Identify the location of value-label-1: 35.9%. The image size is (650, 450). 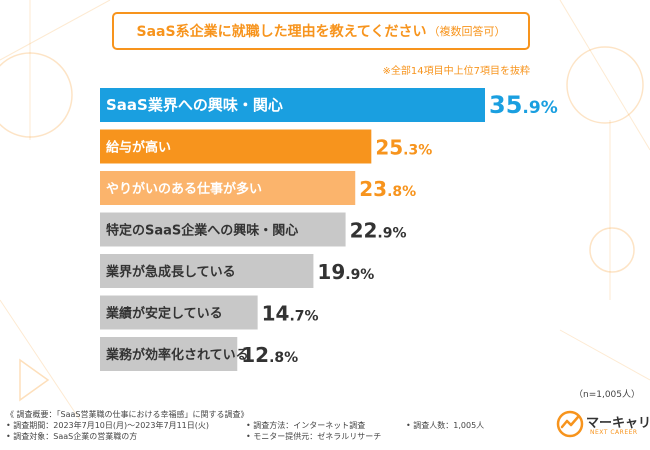
(523, 105).